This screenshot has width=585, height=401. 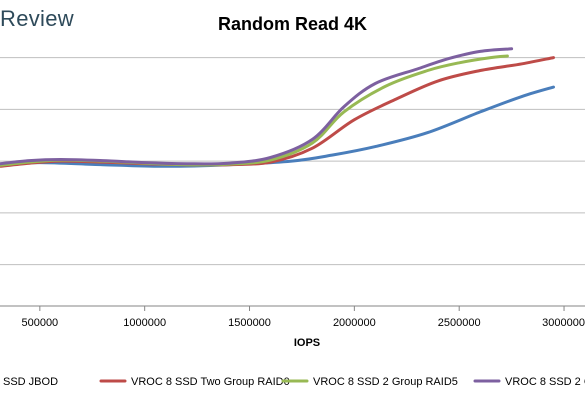 What do you see at coordinates (210, 382) in the screenshot?
I see `legend-label-1: VROC 8 SSD Two Group RAID0` at bounding box center [210, 382].